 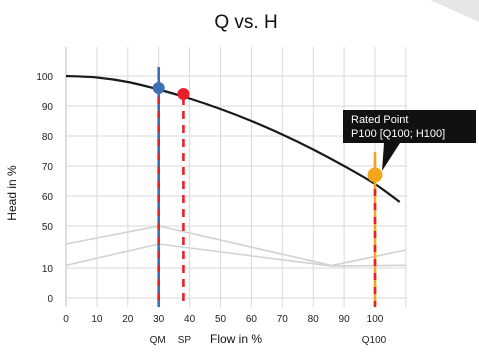 What do you see at coordinates (375, 319) in the screenshot?
I see `x-tick-label: 100` at bounding box center [375, 319].